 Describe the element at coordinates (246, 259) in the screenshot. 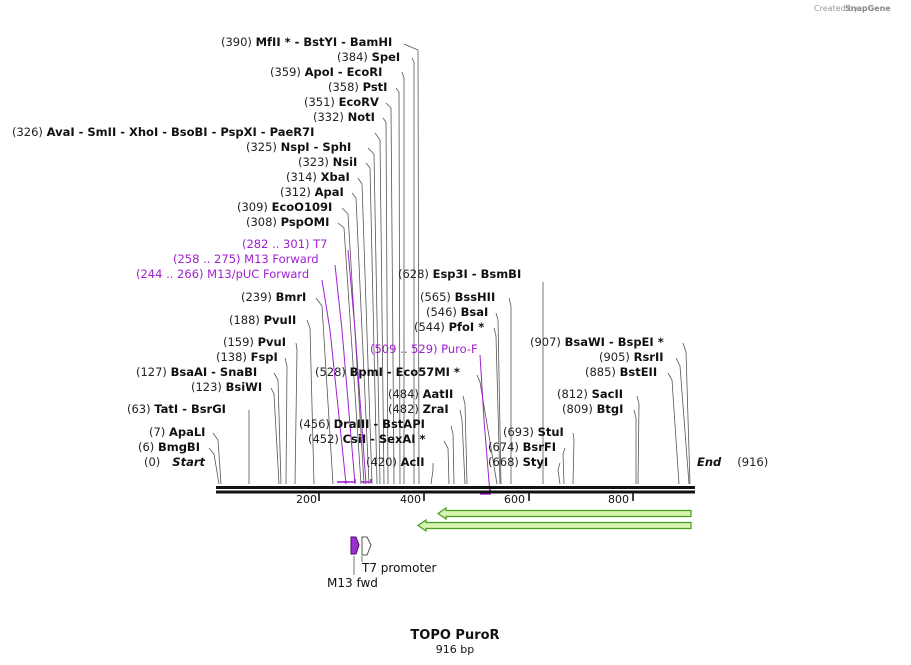

I see `primer-label-m13-forward: (258 .. 275) M13 Forward` at that location.